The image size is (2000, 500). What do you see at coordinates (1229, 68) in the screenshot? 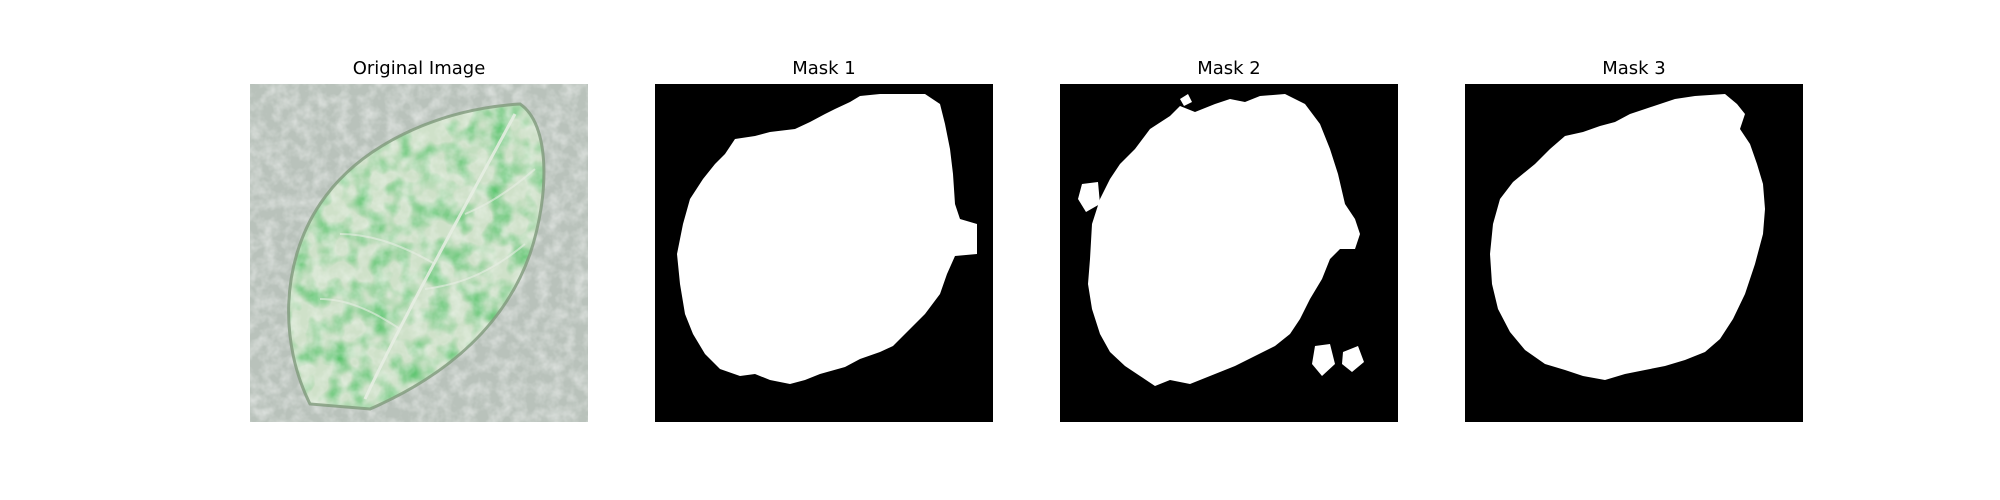
I see `panel-title-mask-2: Mask 2` at bounding box center [1229, 68].